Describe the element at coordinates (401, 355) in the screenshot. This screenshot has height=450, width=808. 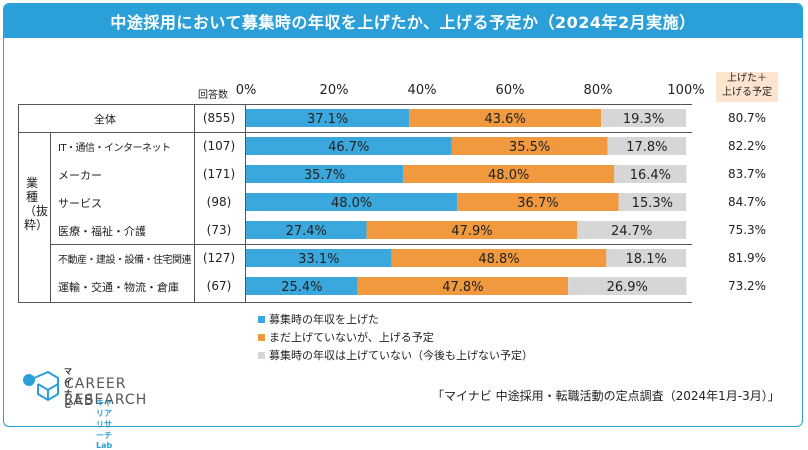
I see `legend-label: 募集時の年収は上げていない（今後も上げない予定）` at that location.